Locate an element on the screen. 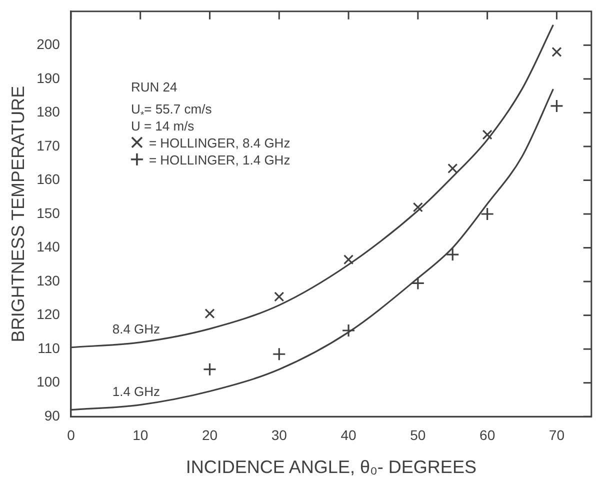 The width and height of the screenshot is (599, 485). y-tick-label: 110 is located at coordinates (49, 348).